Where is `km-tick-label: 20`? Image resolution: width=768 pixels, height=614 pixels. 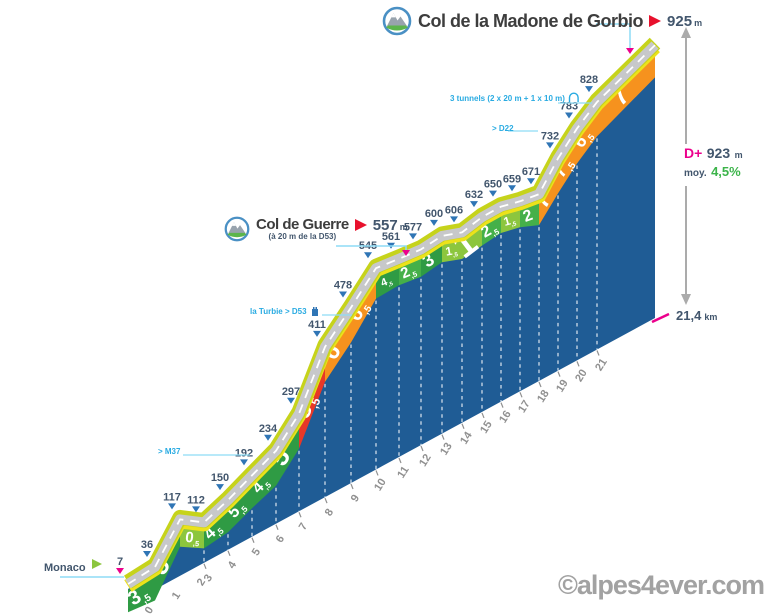 km-tick-label: 20 is located at coordinates (581, 375).